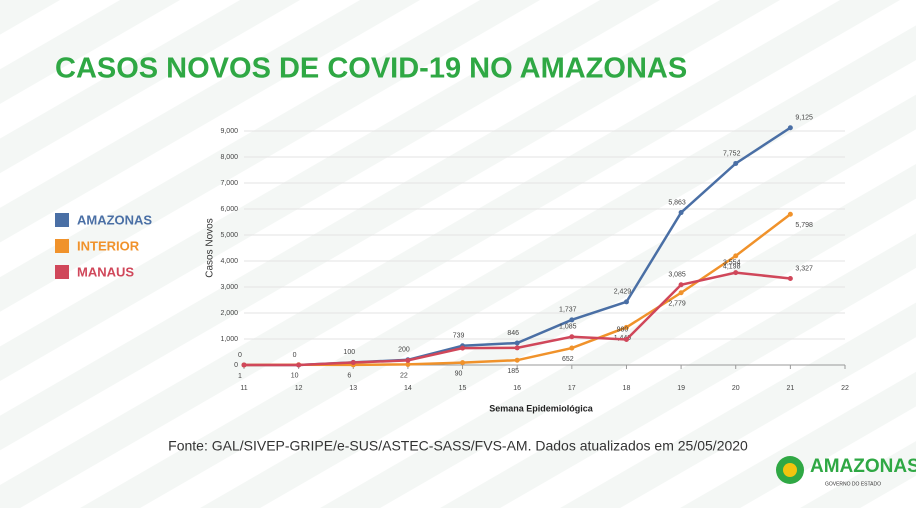 This screenshot has height=513, width=916. What do you see at coordinates (804, 118) in the screenshot?
I see `data-label: 9,125` at bounding box center [804, 118].